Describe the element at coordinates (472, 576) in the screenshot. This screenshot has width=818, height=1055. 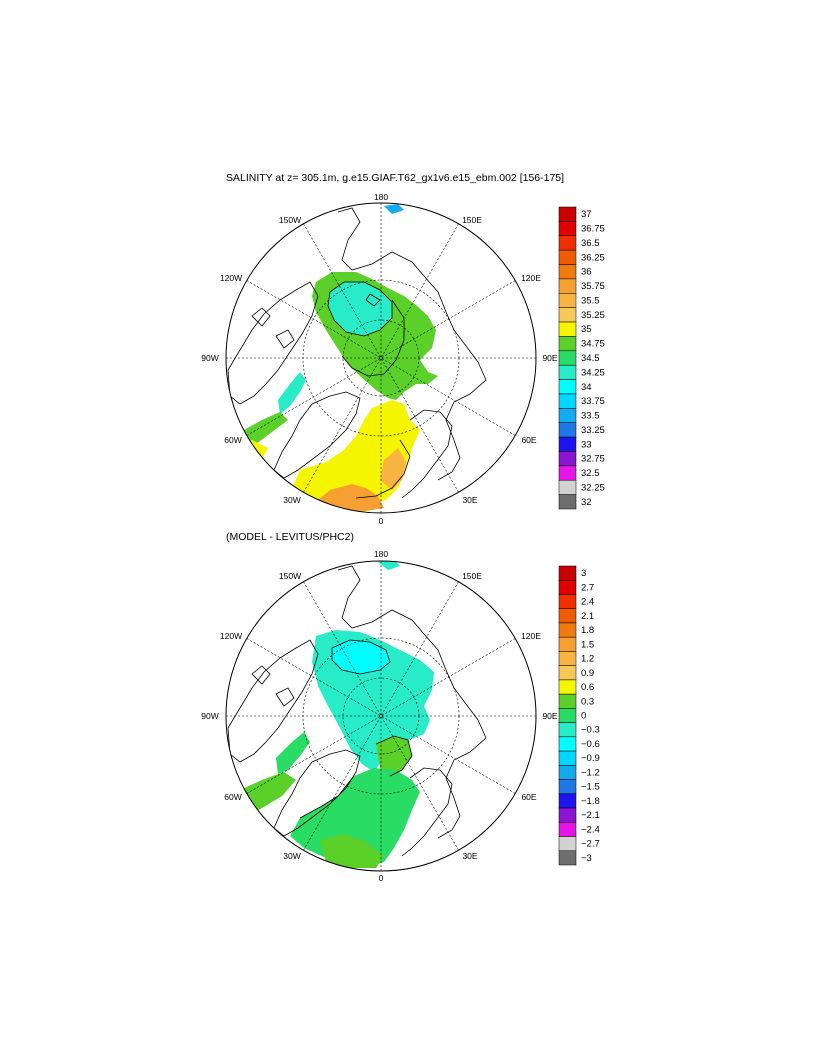
I see `bottom-lon-150e: 150E` at that location.